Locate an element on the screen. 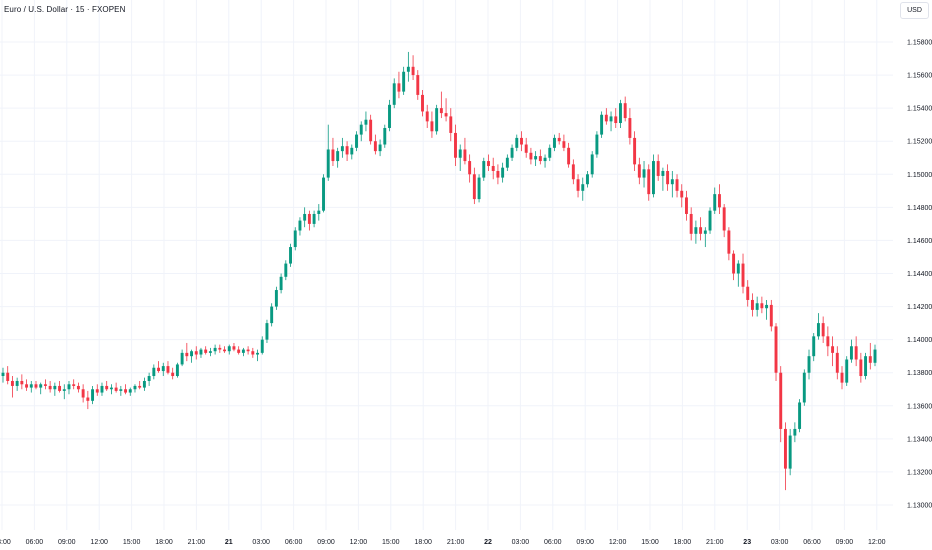 This screenshot has height=550, width=932. time-tick-label: 03:00 is located at coordinates (261, 542).